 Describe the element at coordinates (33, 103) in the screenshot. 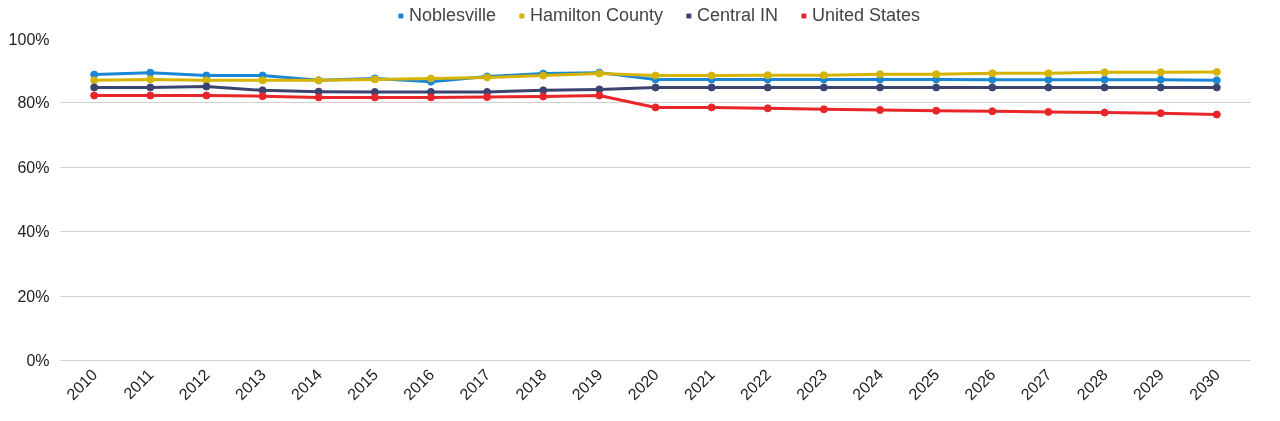

I see `y-tick-label: 80%` at that location.